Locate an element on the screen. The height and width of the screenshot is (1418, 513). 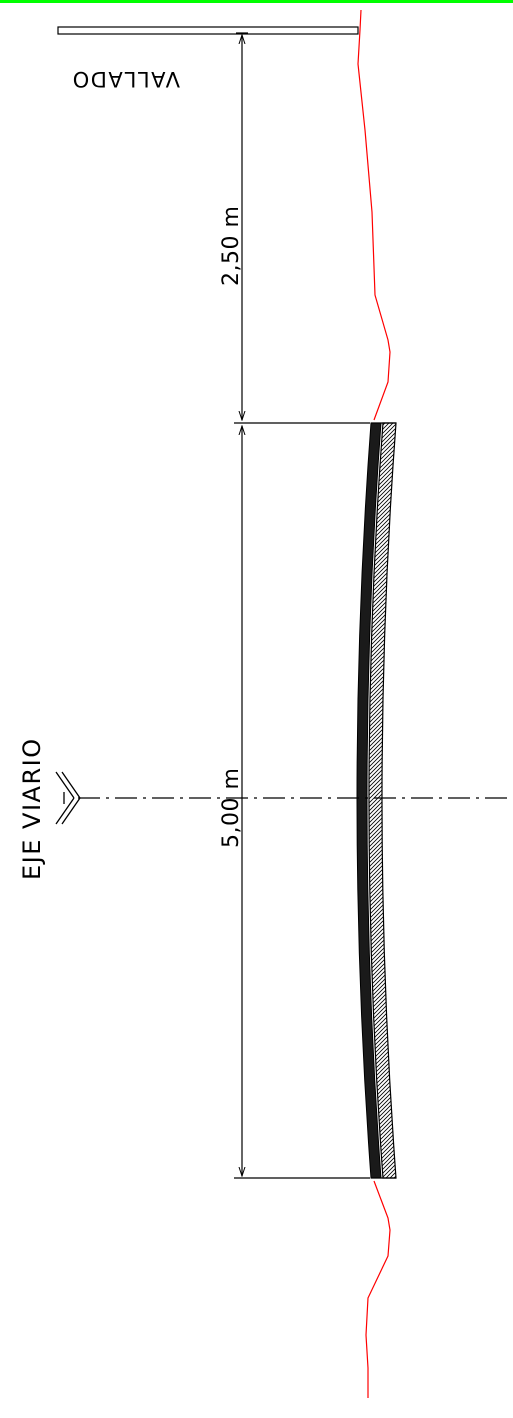
road-axis-symbol-icon is located at coordinates (68, 798).